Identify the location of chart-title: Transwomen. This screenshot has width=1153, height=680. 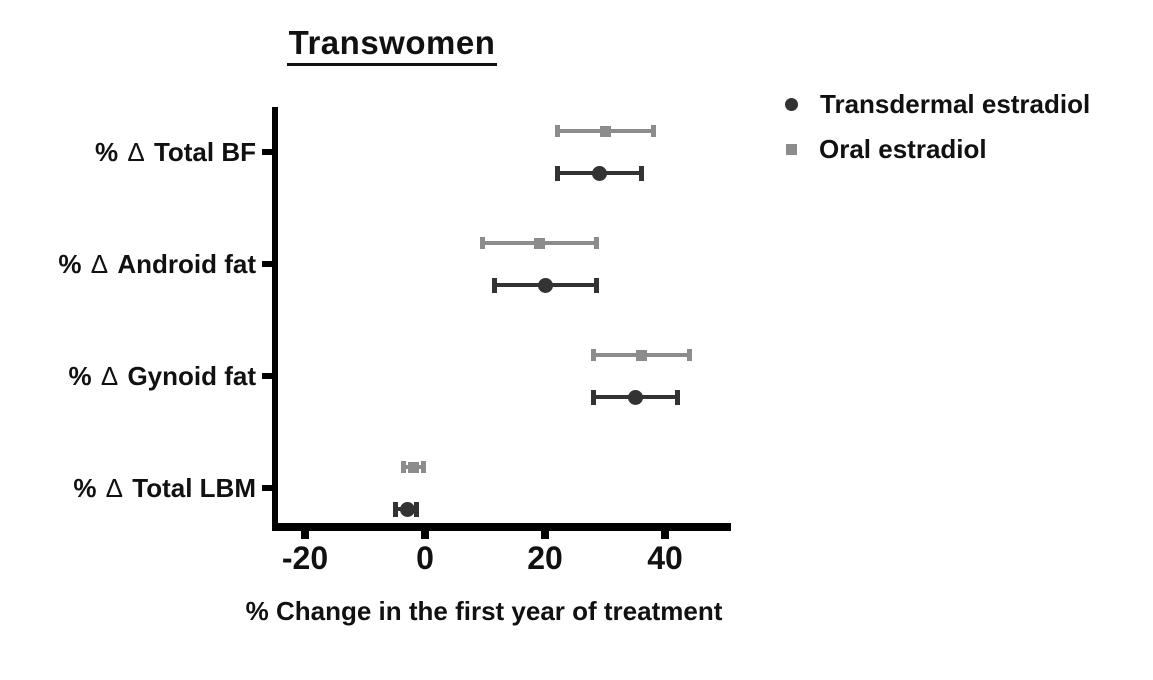
(392, 45).